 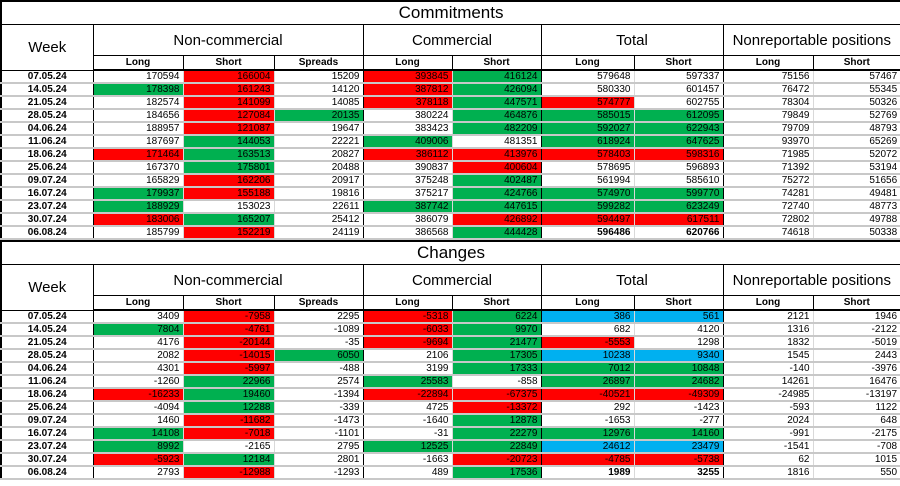 I want to click on value-cell: 599282, so click(x=588, y=207).